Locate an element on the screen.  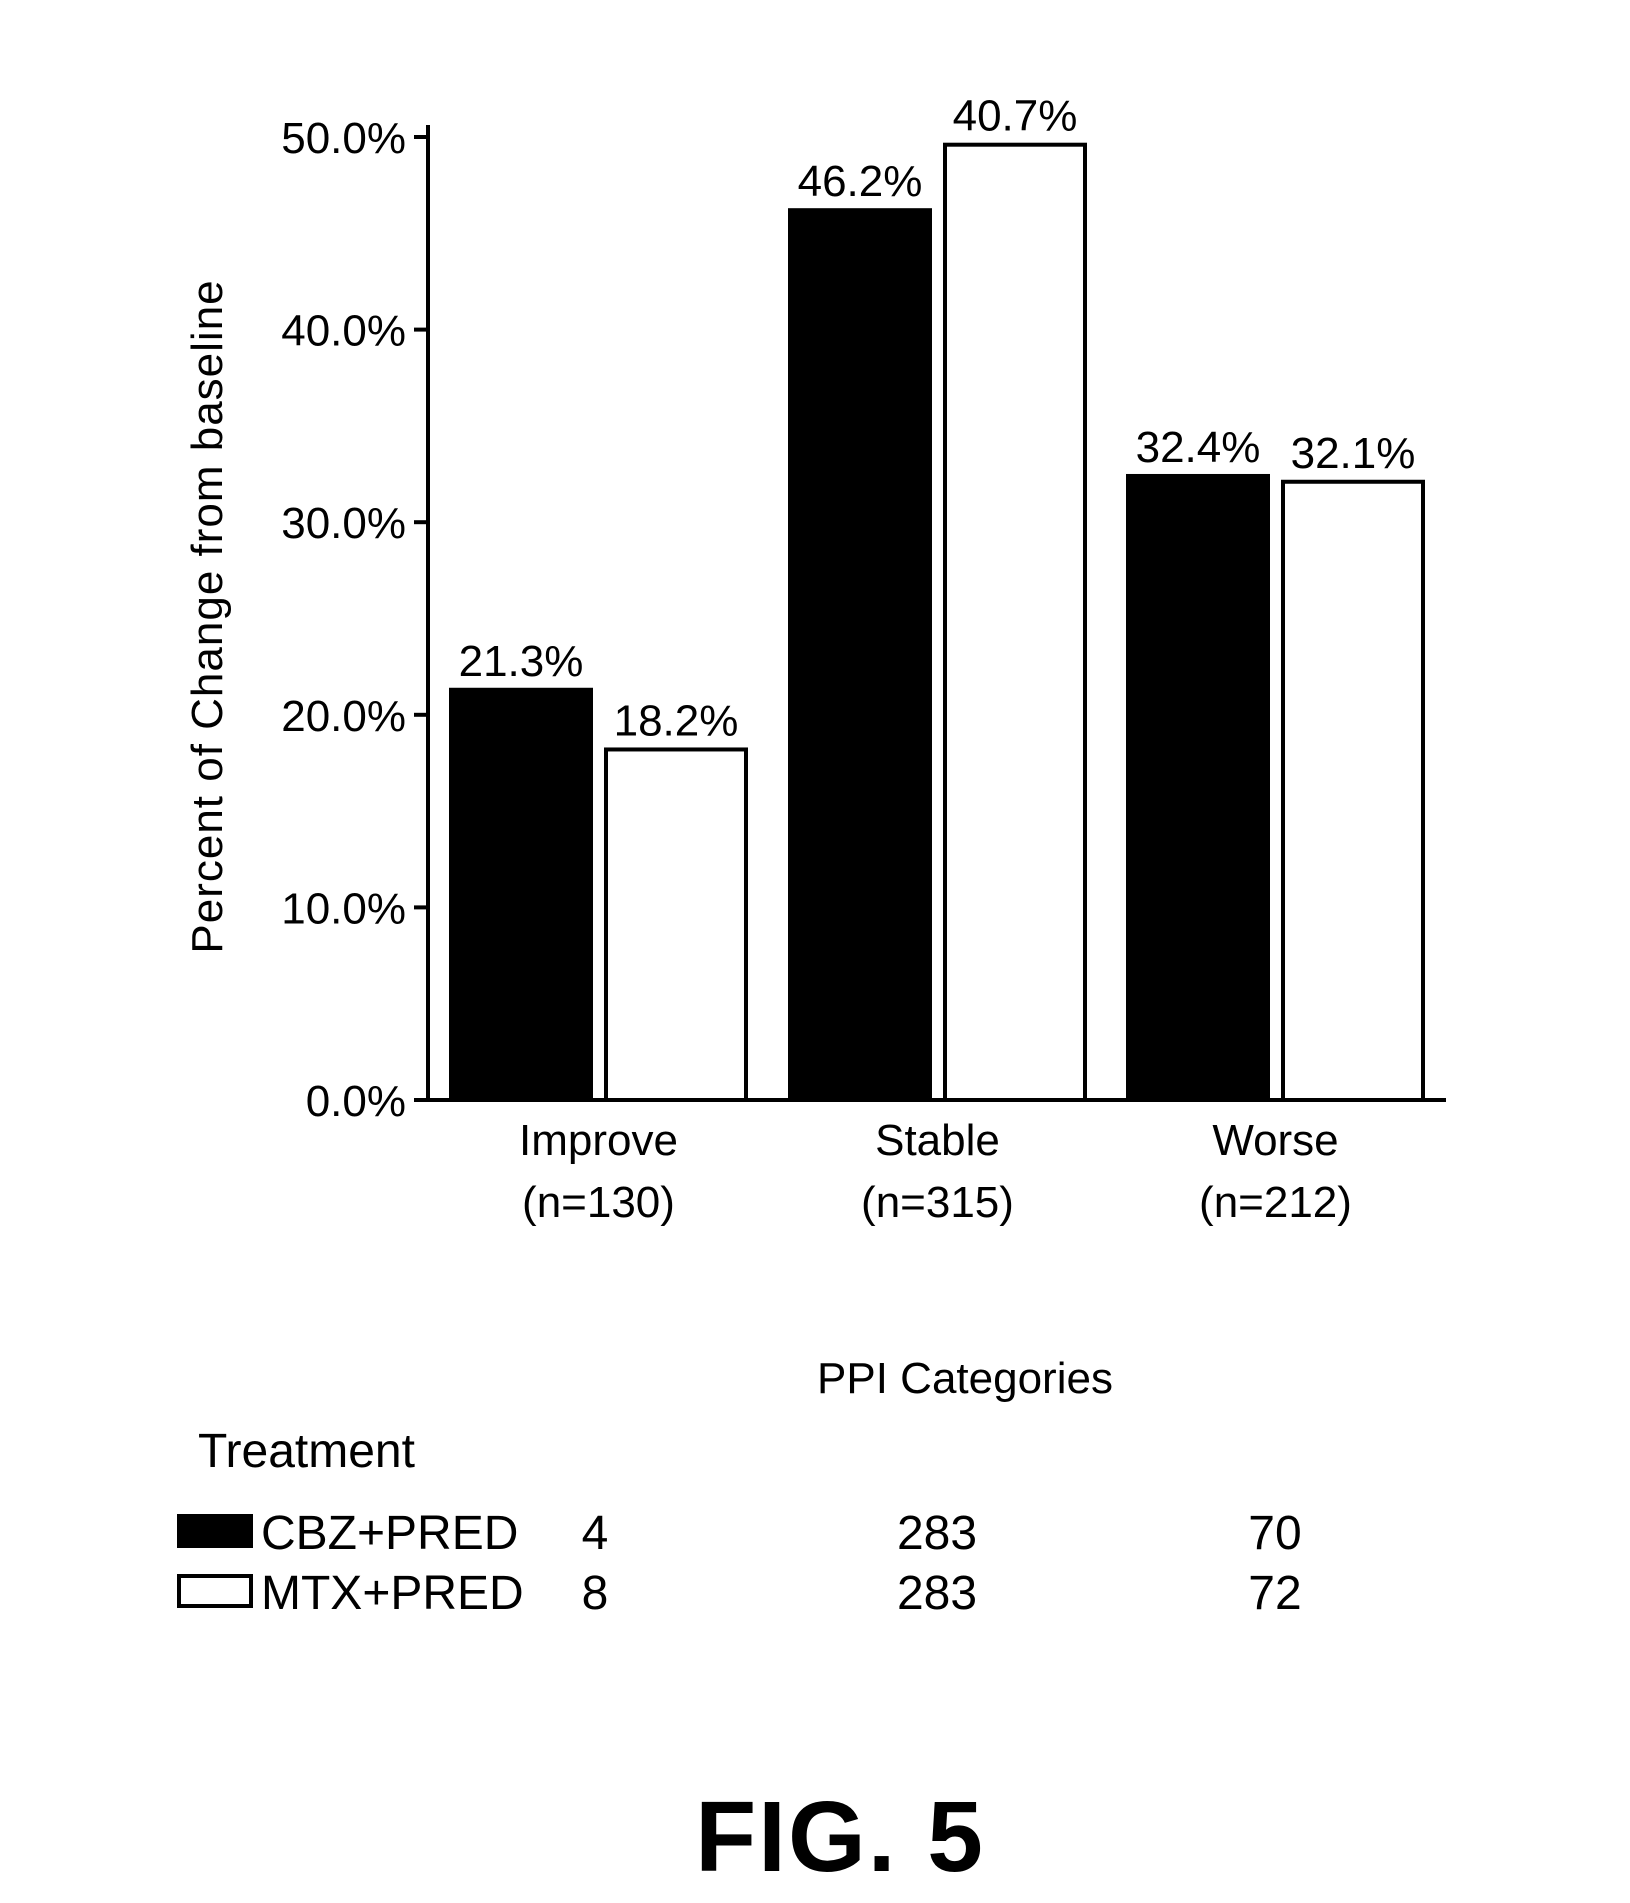
bar-value-label: 40.7% is located at coordinates (1015, 116).